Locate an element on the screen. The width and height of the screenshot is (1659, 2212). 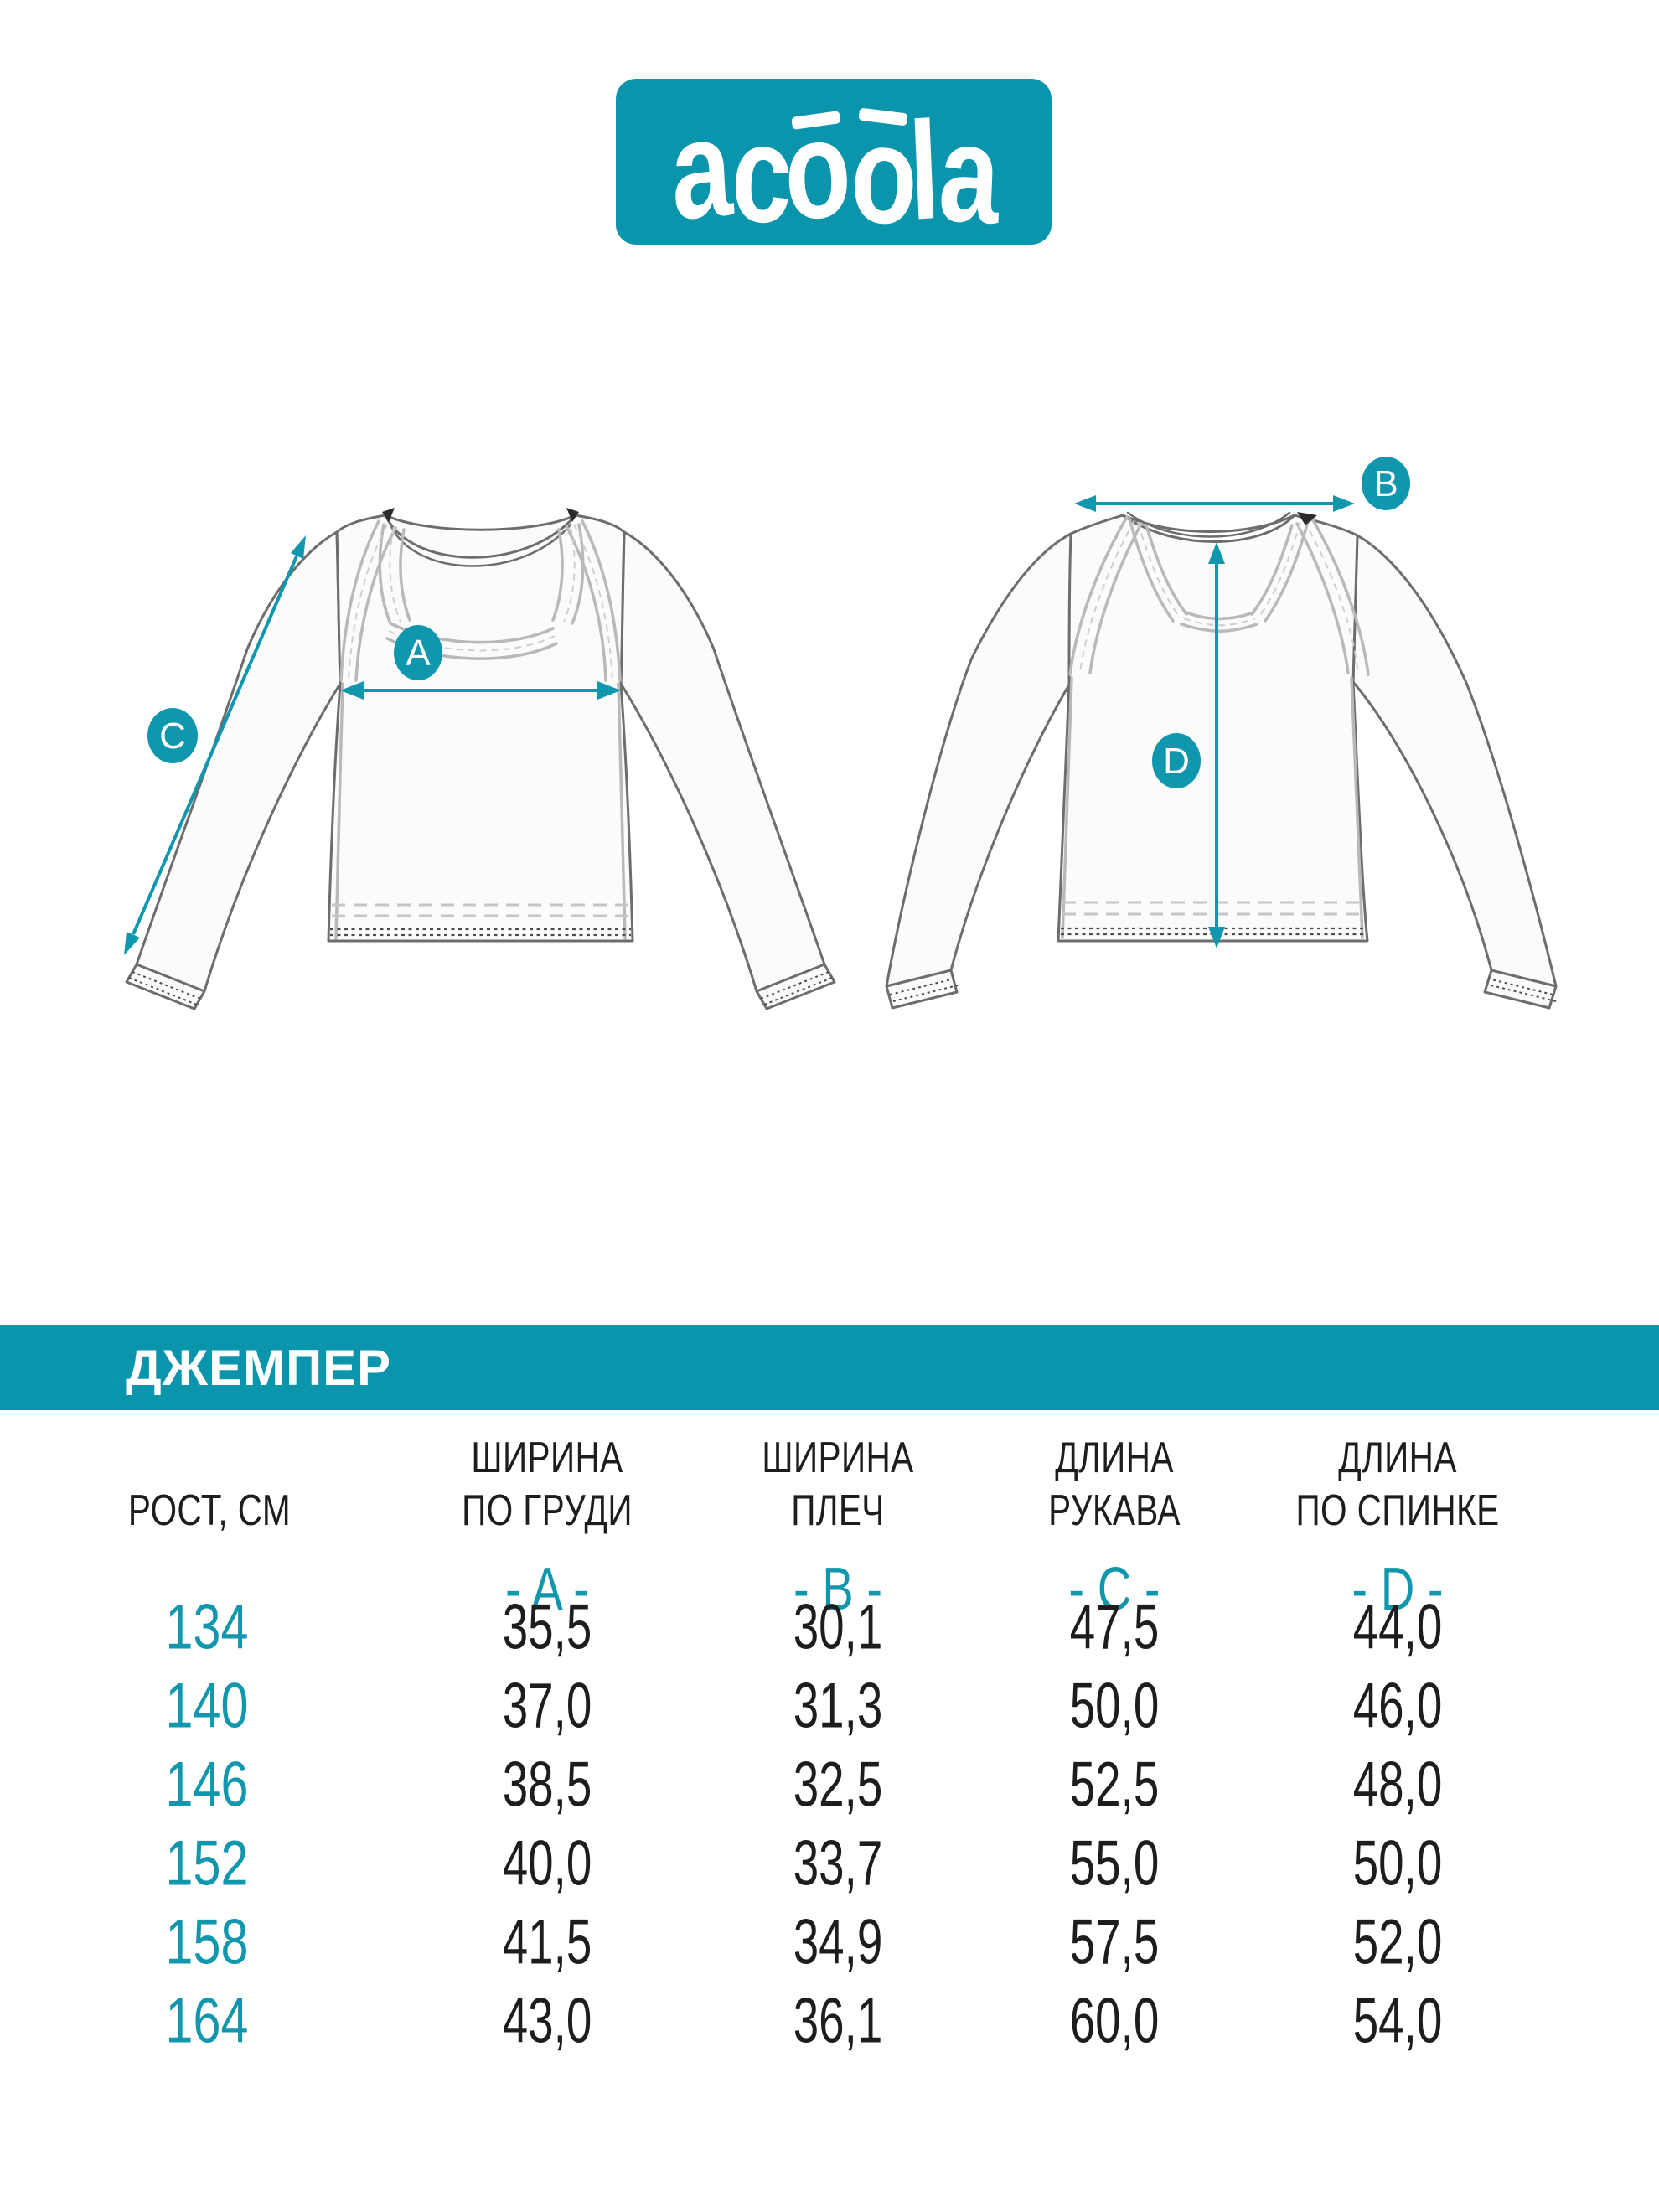
tank-back-strap-left-inner is located at coordinates (1166, 570).